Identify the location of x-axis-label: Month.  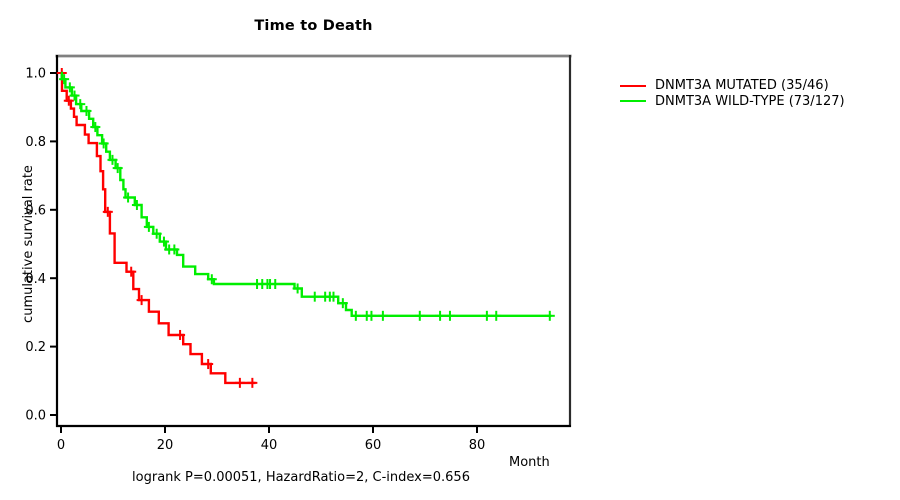
(529, 462).